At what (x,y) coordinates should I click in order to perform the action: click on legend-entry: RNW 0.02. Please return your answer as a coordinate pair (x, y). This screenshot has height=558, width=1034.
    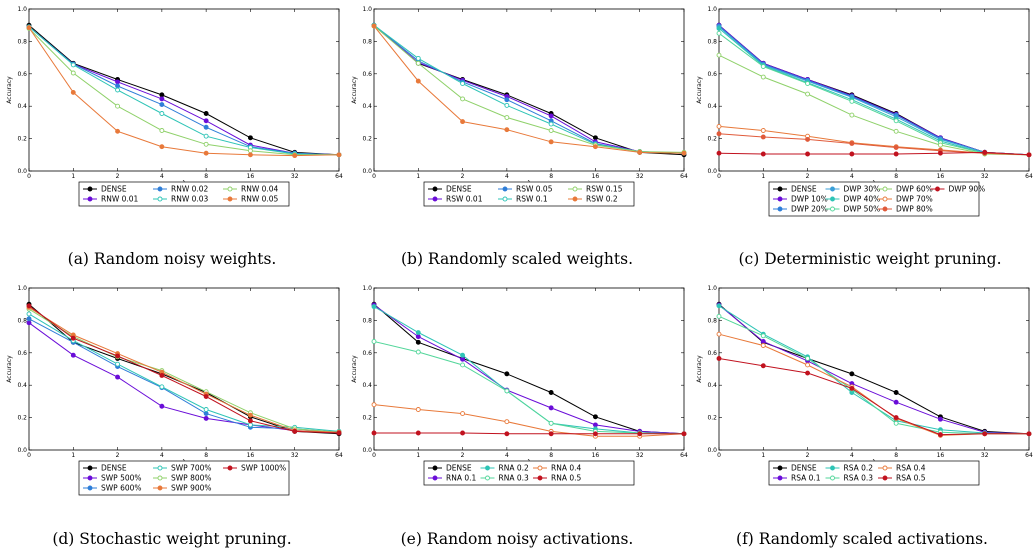
    Looking at the image, I should click on (181, 189).